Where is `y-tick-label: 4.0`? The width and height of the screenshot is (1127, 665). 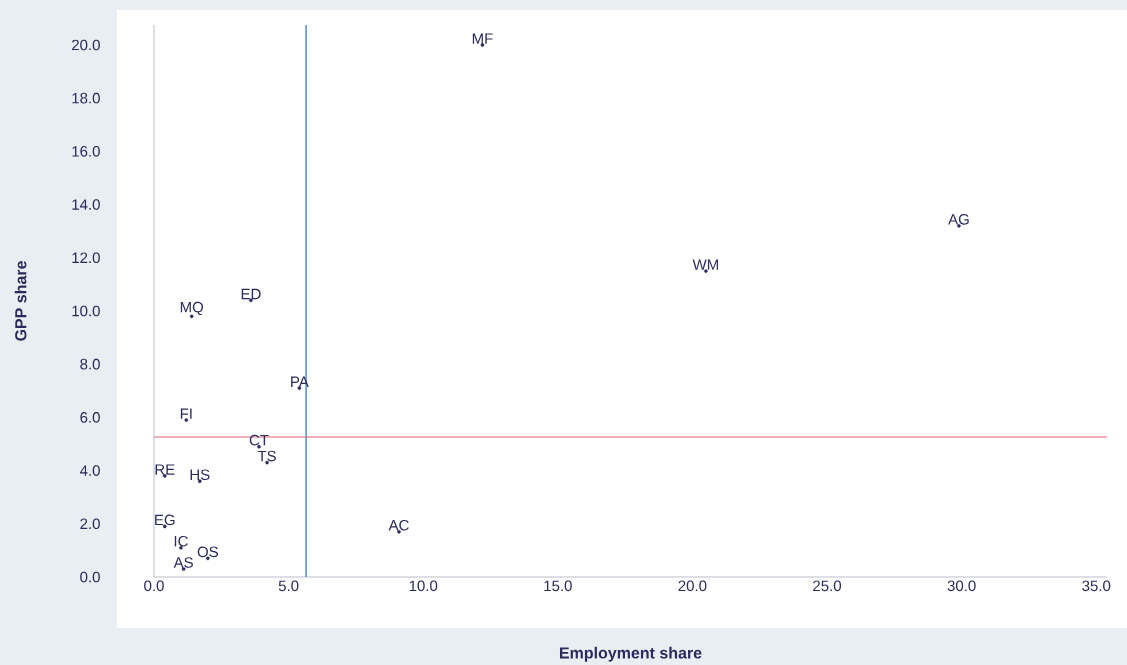
y-tick-label: 4.0 is located at coordinates (89, 470).